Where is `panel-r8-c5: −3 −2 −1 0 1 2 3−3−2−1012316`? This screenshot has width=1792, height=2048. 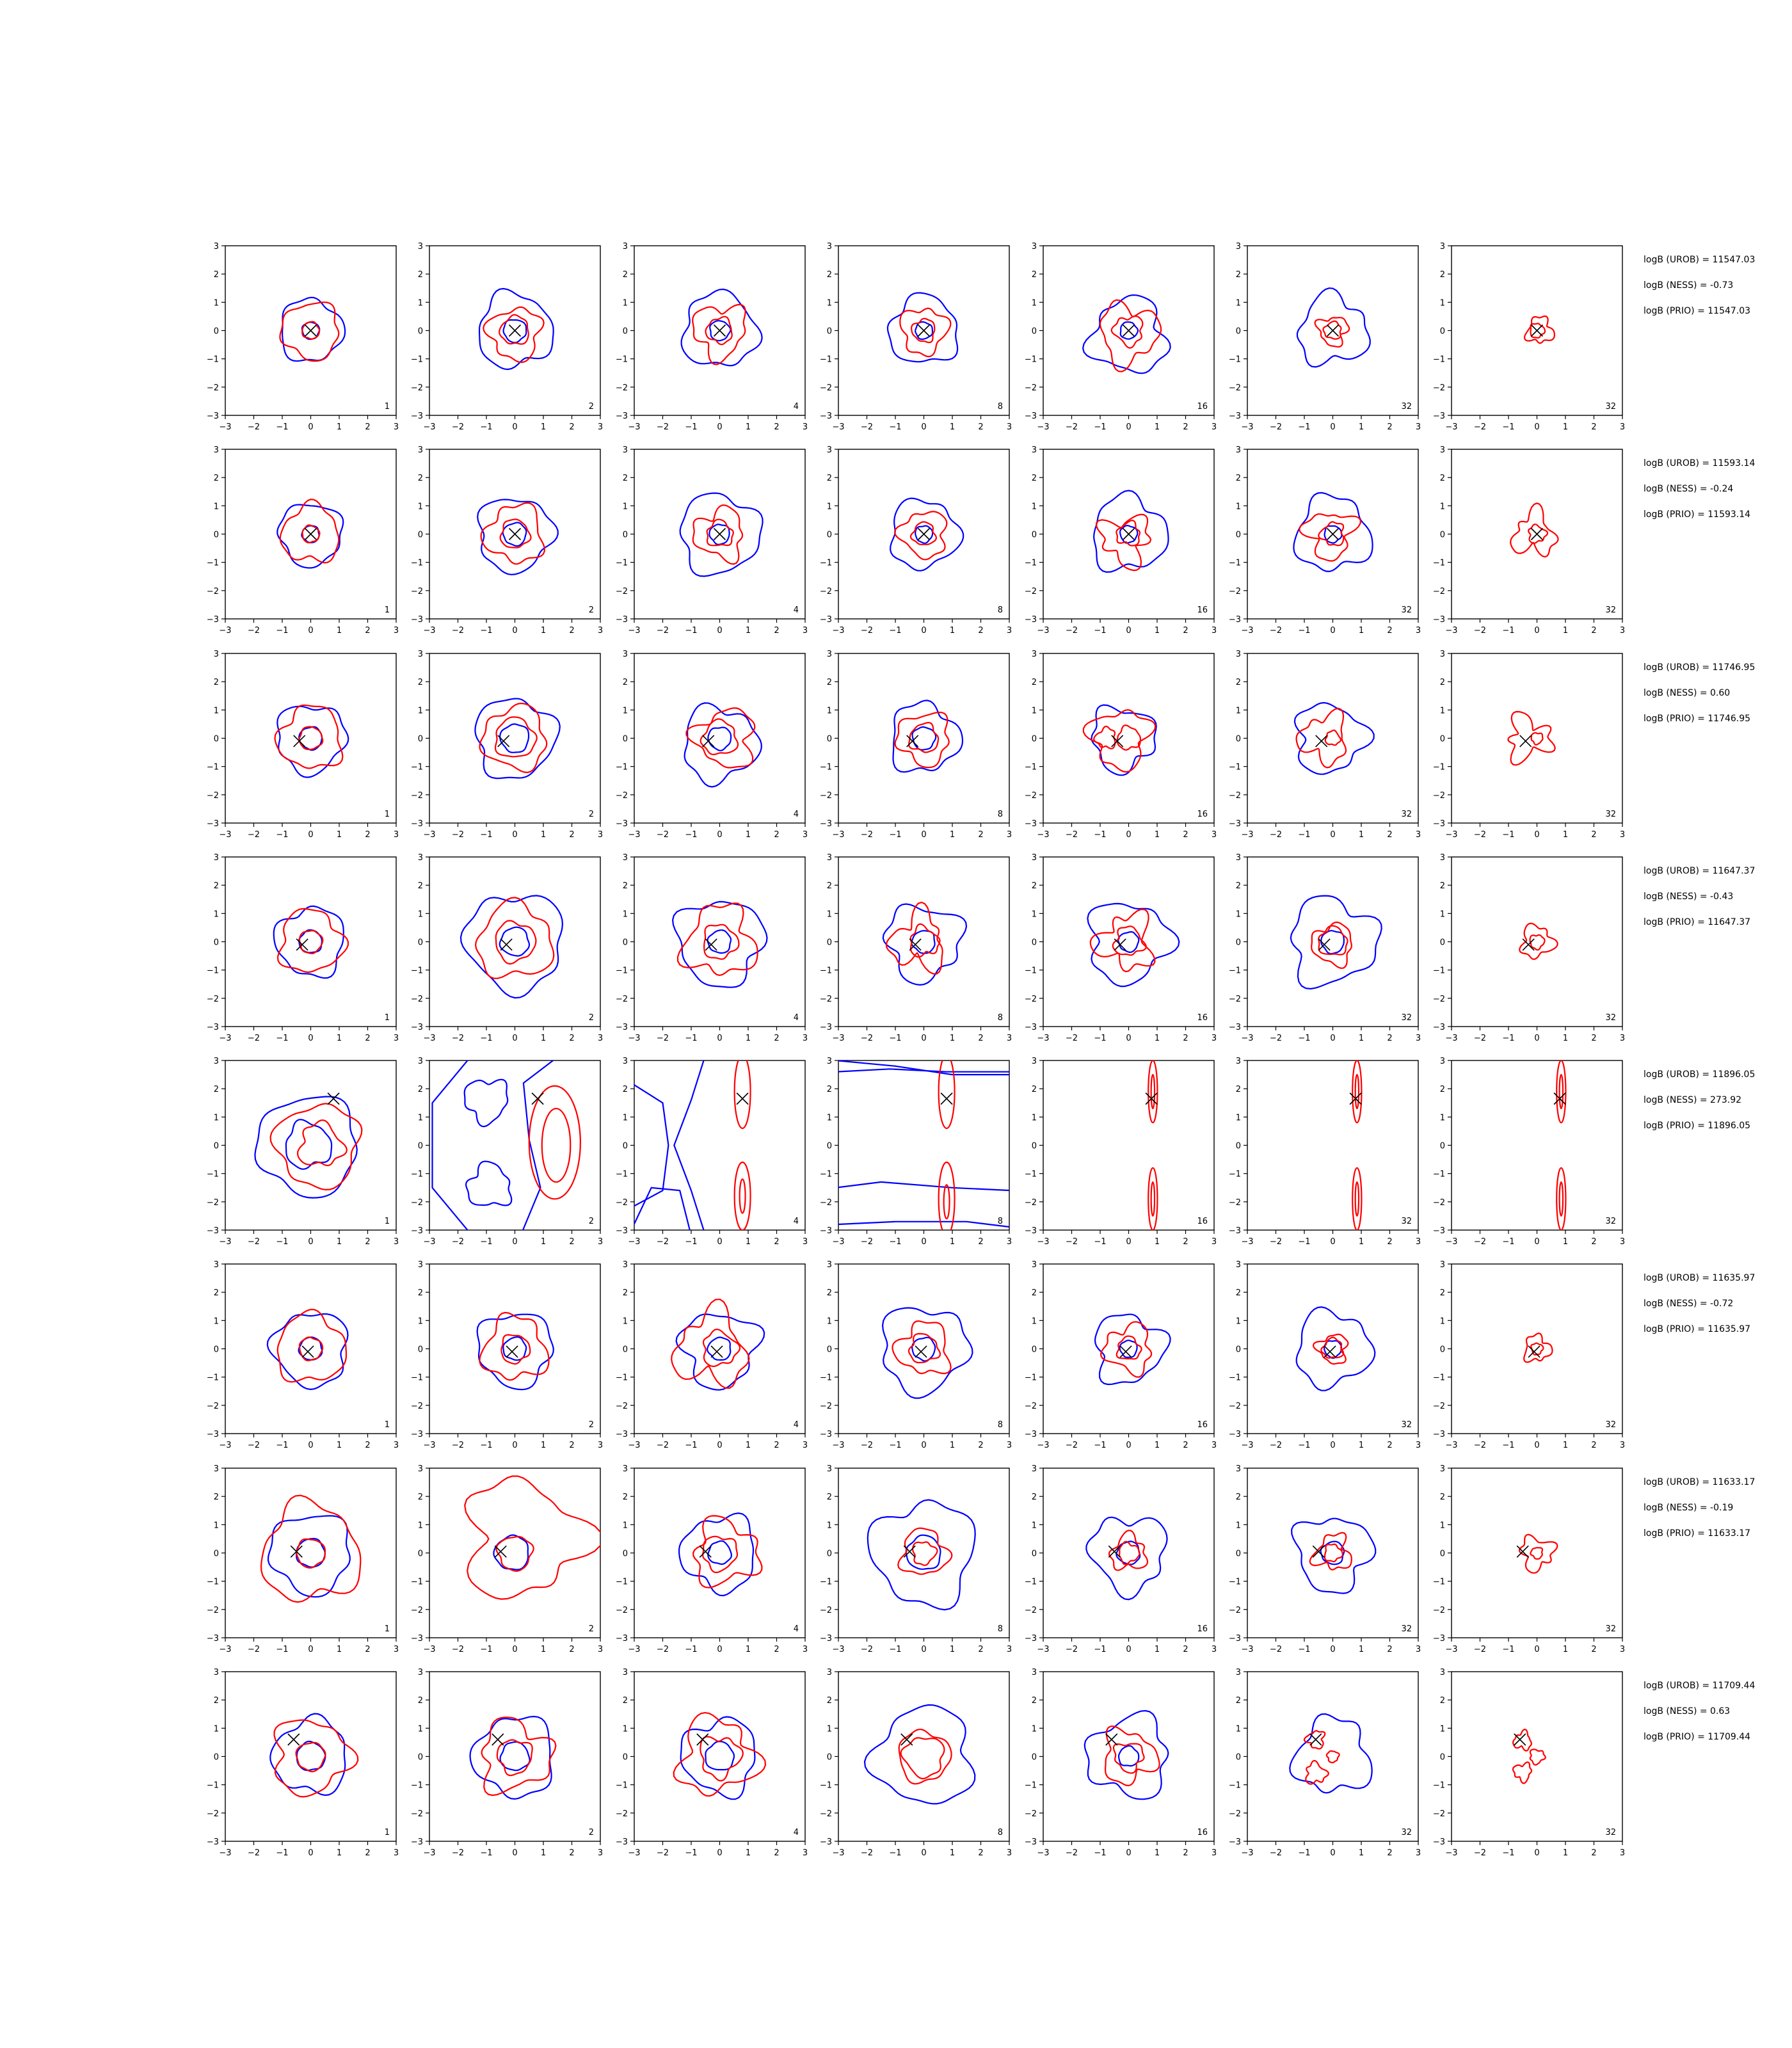
panel-r8-c5: −3 −2 −1 0 1 2 3−3−2−1012316 is located at coordinates (1121, 1763).